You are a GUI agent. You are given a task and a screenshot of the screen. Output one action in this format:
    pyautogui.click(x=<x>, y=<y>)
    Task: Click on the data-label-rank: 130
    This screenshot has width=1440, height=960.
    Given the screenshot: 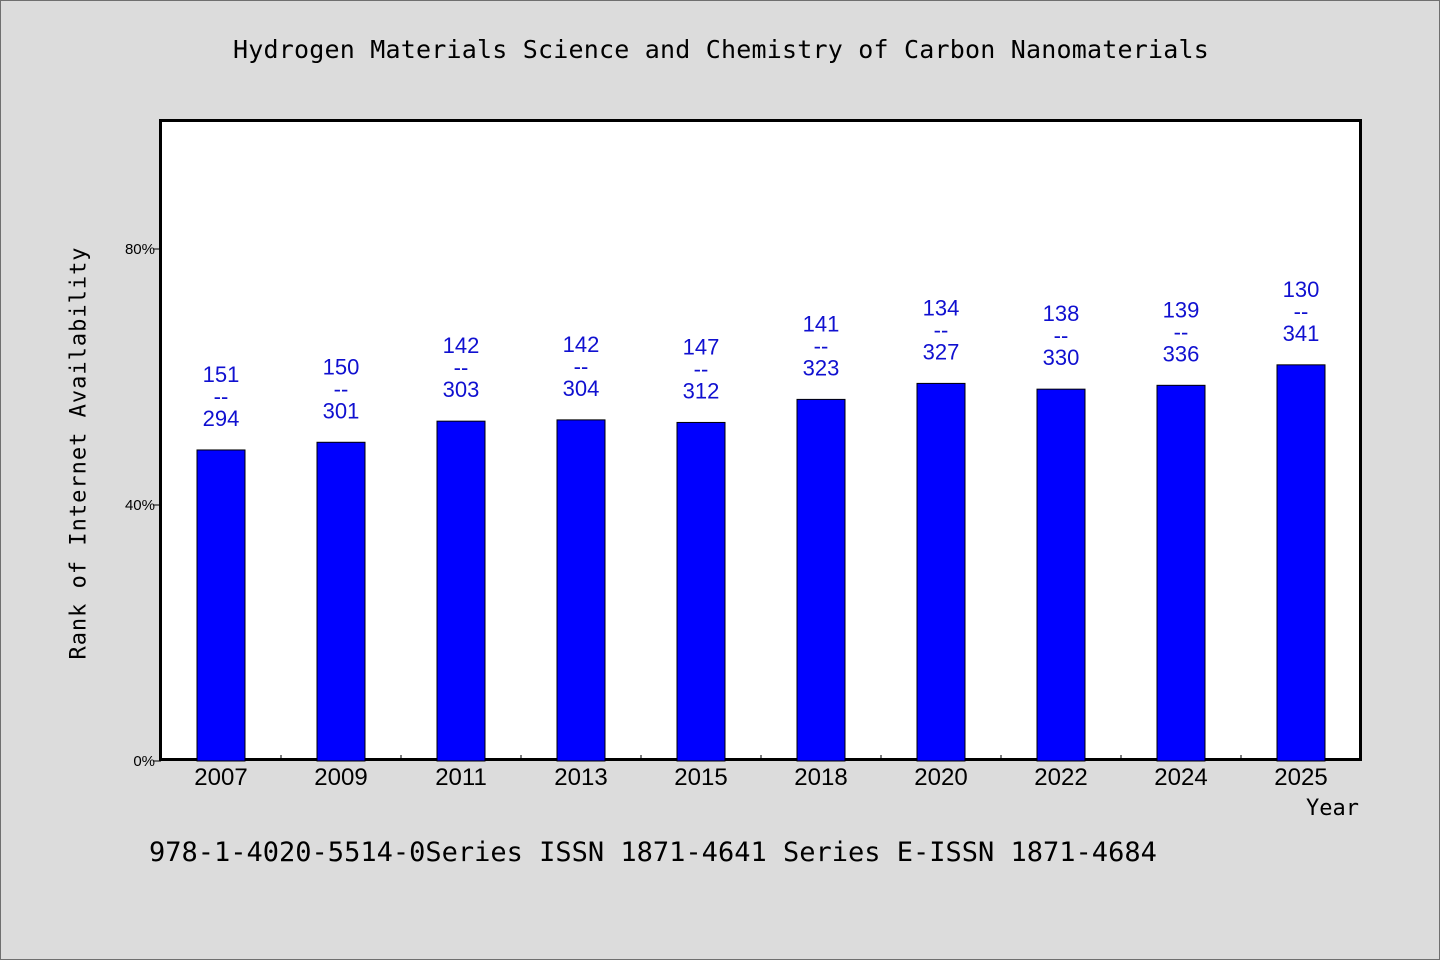 What is the action you would take?
    pyautogui.click(x=1301, y=289)
    